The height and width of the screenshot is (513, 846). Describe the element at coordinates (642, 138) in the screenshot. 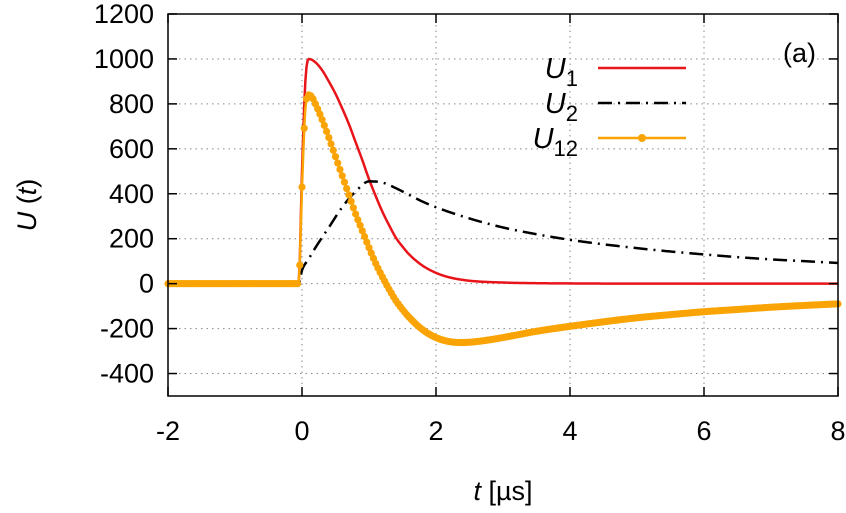

I see `legend-marker` at that location.